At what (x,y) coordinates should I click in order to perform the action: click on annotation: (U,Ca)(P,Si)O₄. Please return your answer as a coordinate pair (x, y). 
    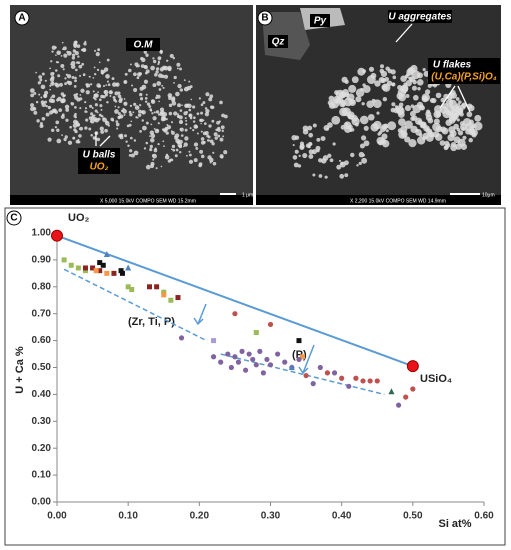
    Looking at the image, I should click on (464, 77).